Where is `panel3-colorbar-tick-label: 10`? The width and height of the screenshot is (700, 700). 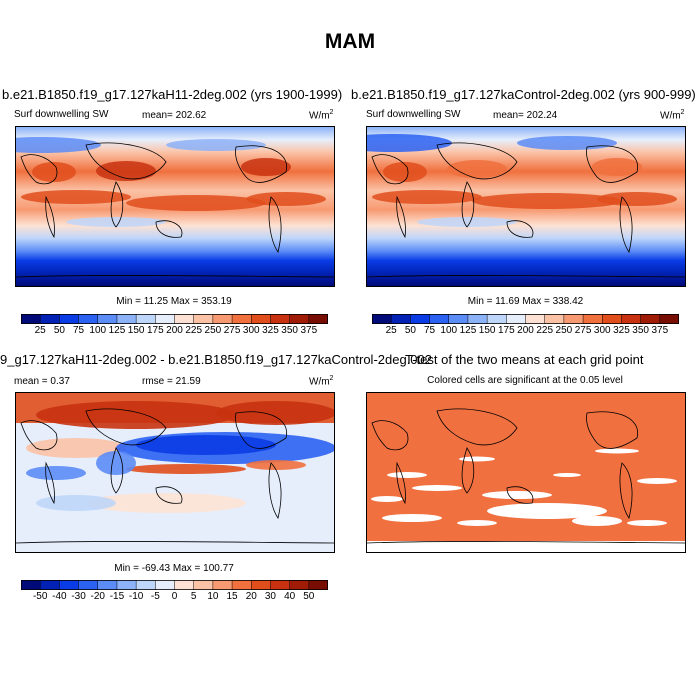 panel3-colorbar-tick-label: 10 is located at coordinates (213, 596).